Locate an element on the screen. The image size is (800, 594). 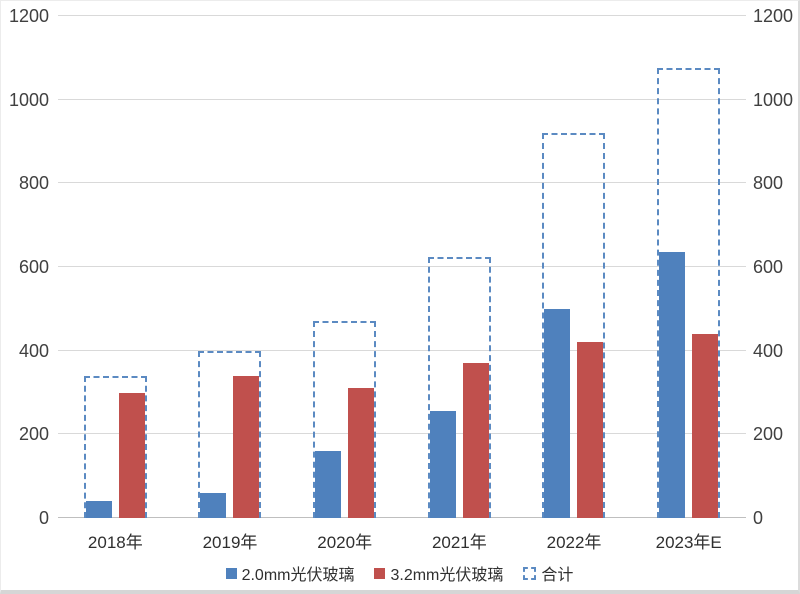
y-axis-right: 0 200 400 600 800 1000 1200 is located at coordinates (775, 267).